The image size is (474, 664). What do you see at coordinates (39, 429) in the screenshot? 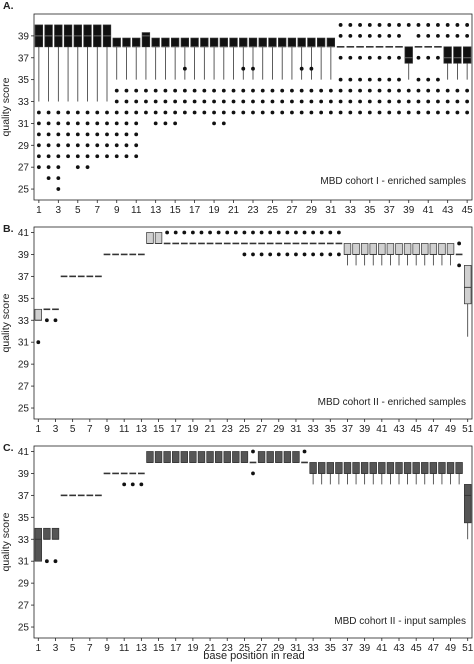
I see `panel-b-xtick-label: 1` at bounding box center [39, 429].